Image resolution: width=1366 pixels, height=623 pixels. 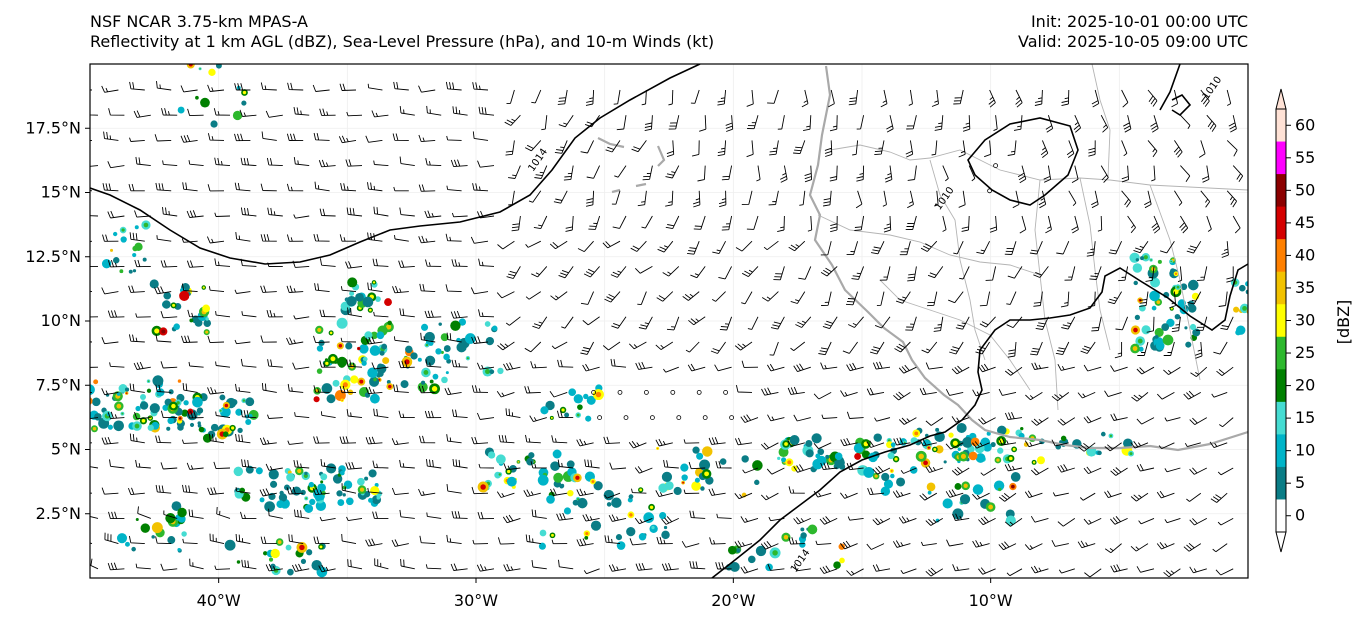 I want to click on lon-tick-label: 40°W, so click(x=219, y=600).